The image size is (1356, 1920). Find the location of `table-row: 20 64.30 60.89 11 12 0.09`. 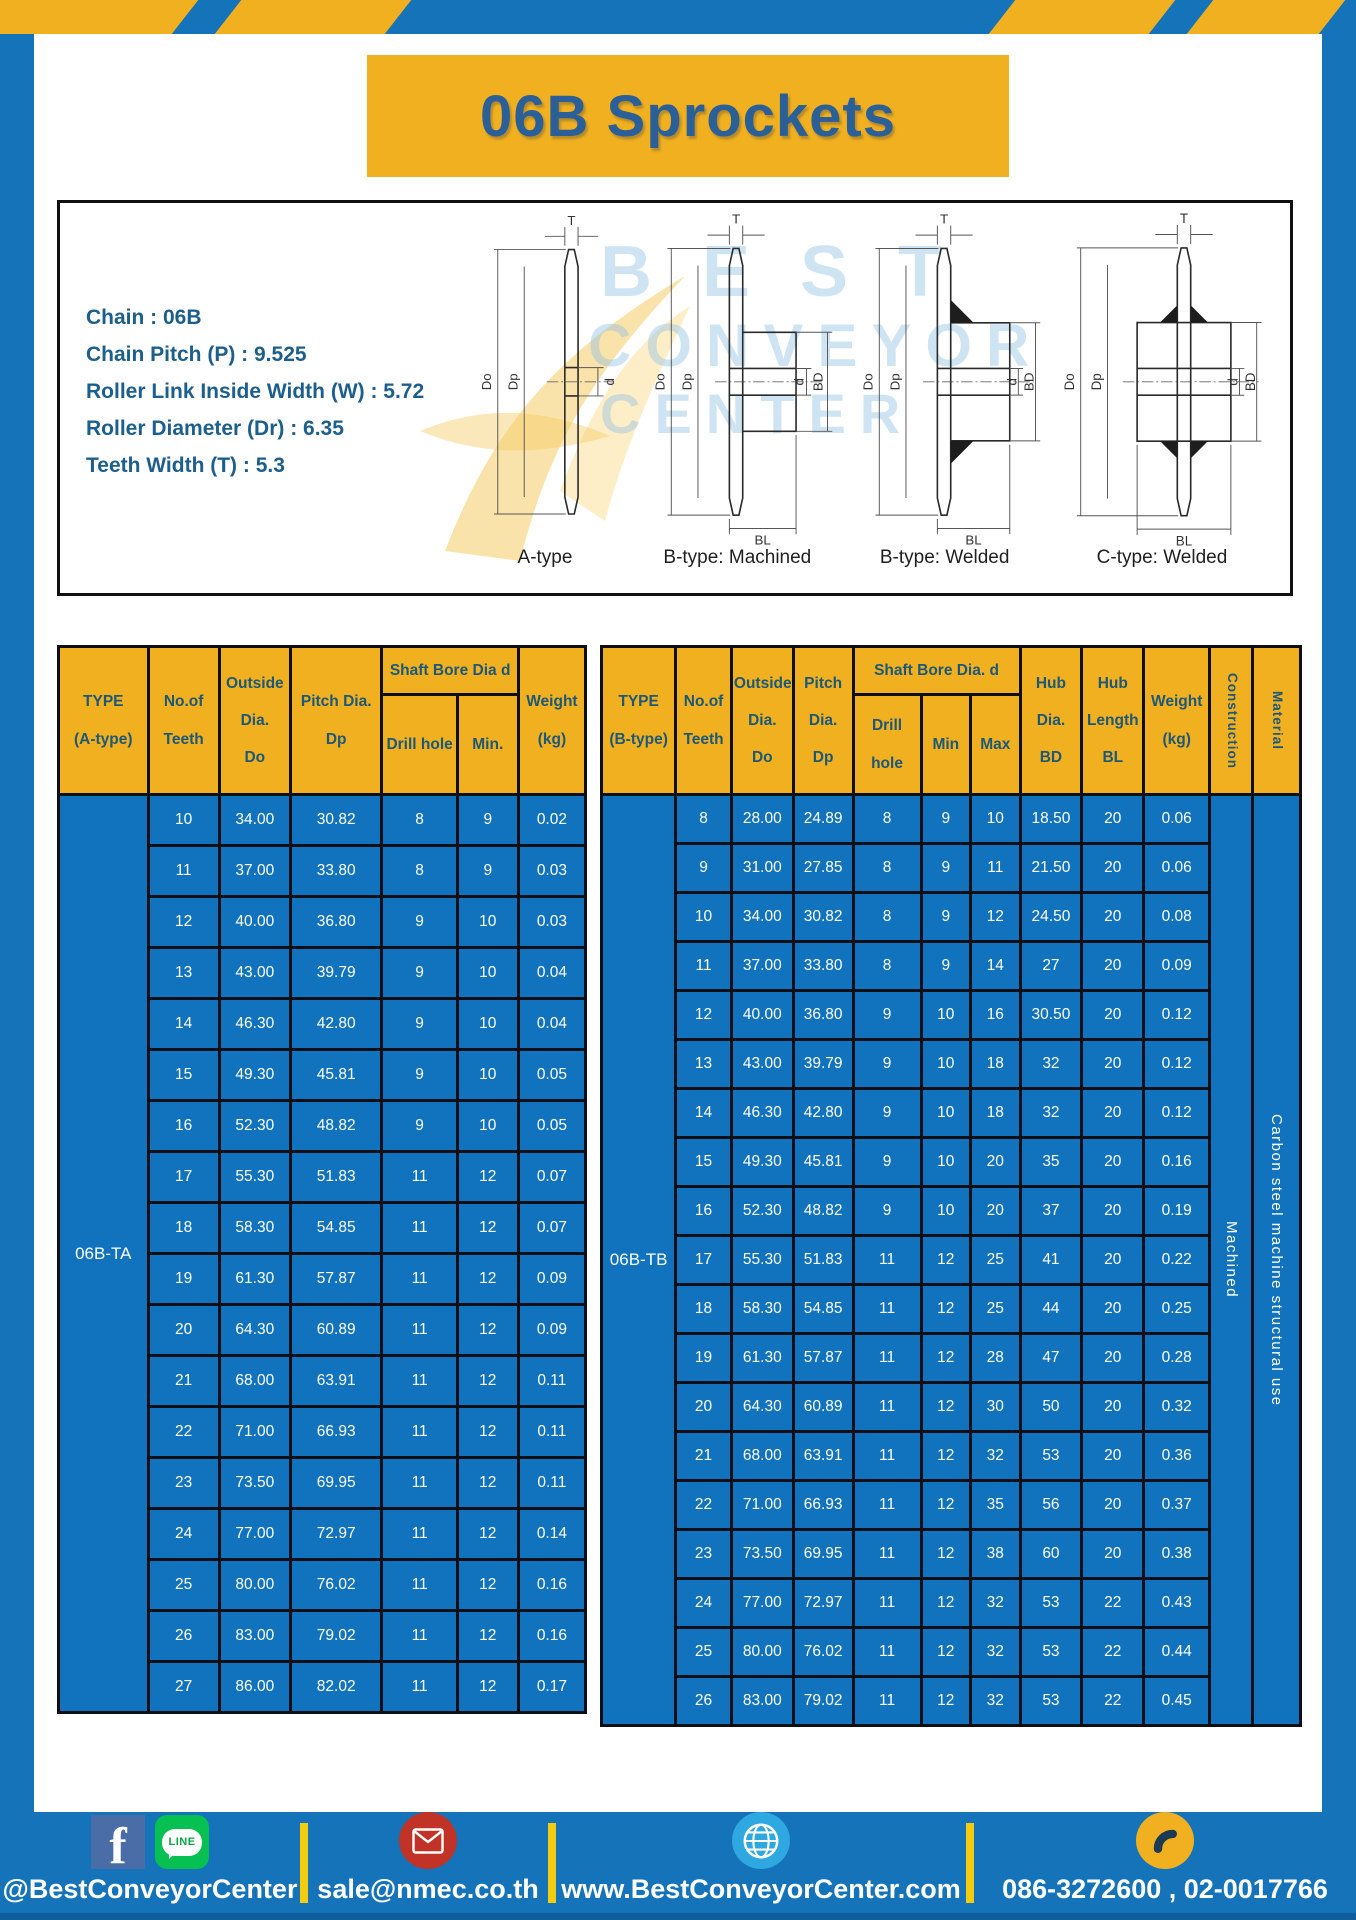

table-row: 20 64.30 60.89 11 12 0.09 is located at coordinates (323, 1330).